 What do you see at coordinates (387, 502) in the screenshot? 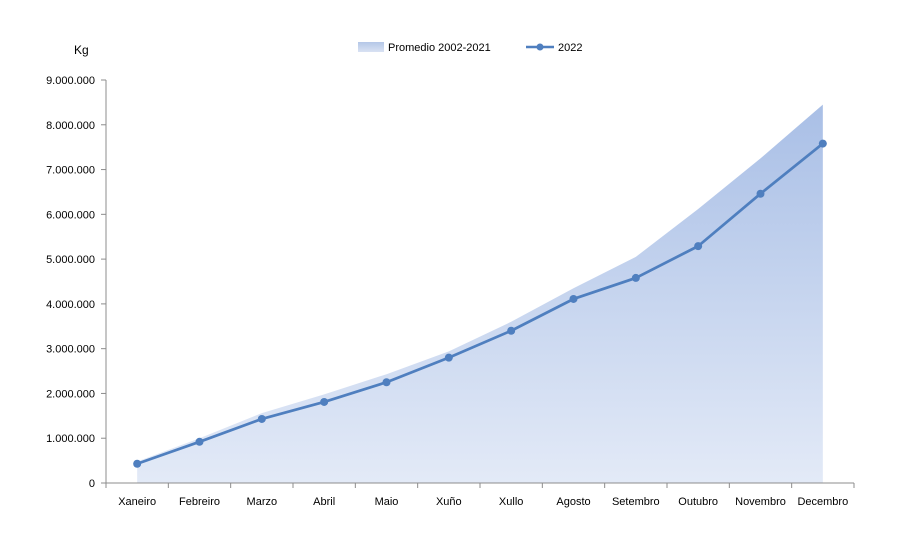
I see `x-tick-label: Maio` at bounding box center [387, 502].